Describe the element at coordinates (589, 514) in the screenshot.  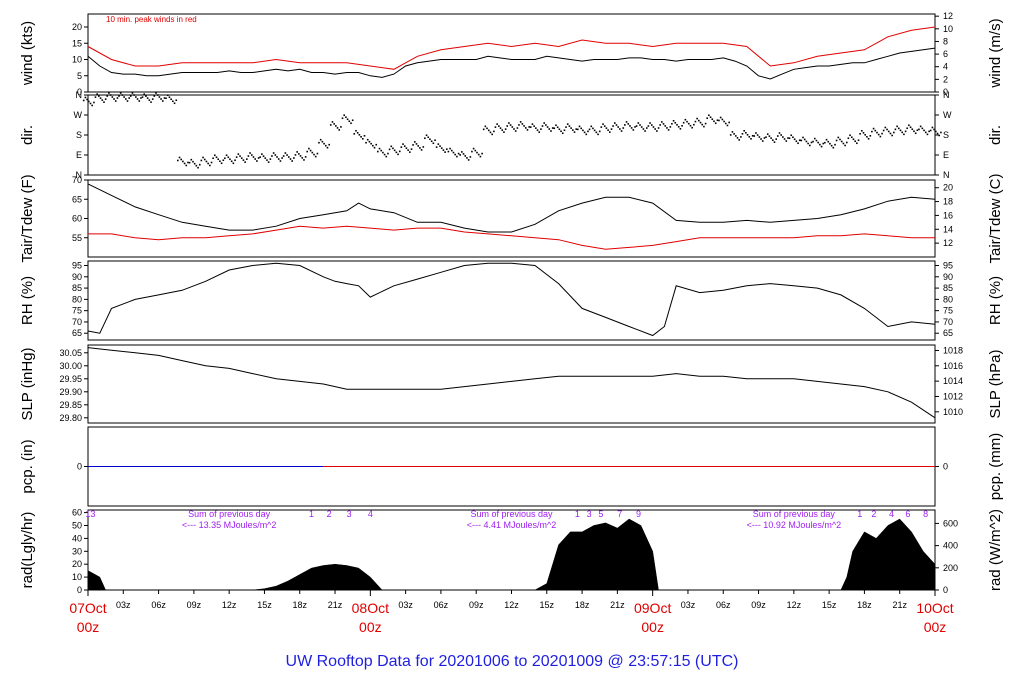
I see `hour-mark: 3` at that location.